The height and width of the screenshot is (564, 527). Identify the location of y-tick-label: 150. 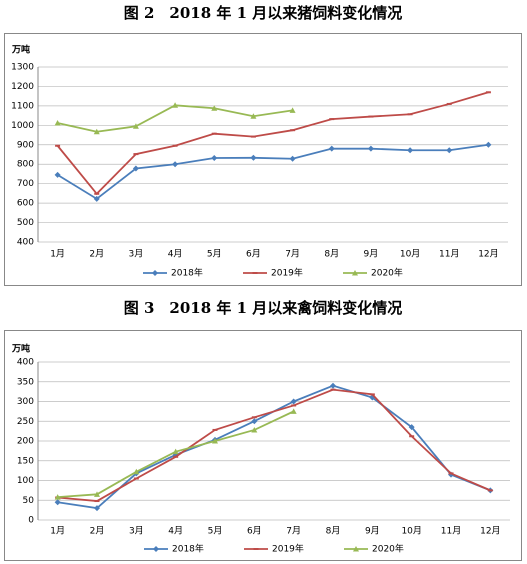
(25, 461).